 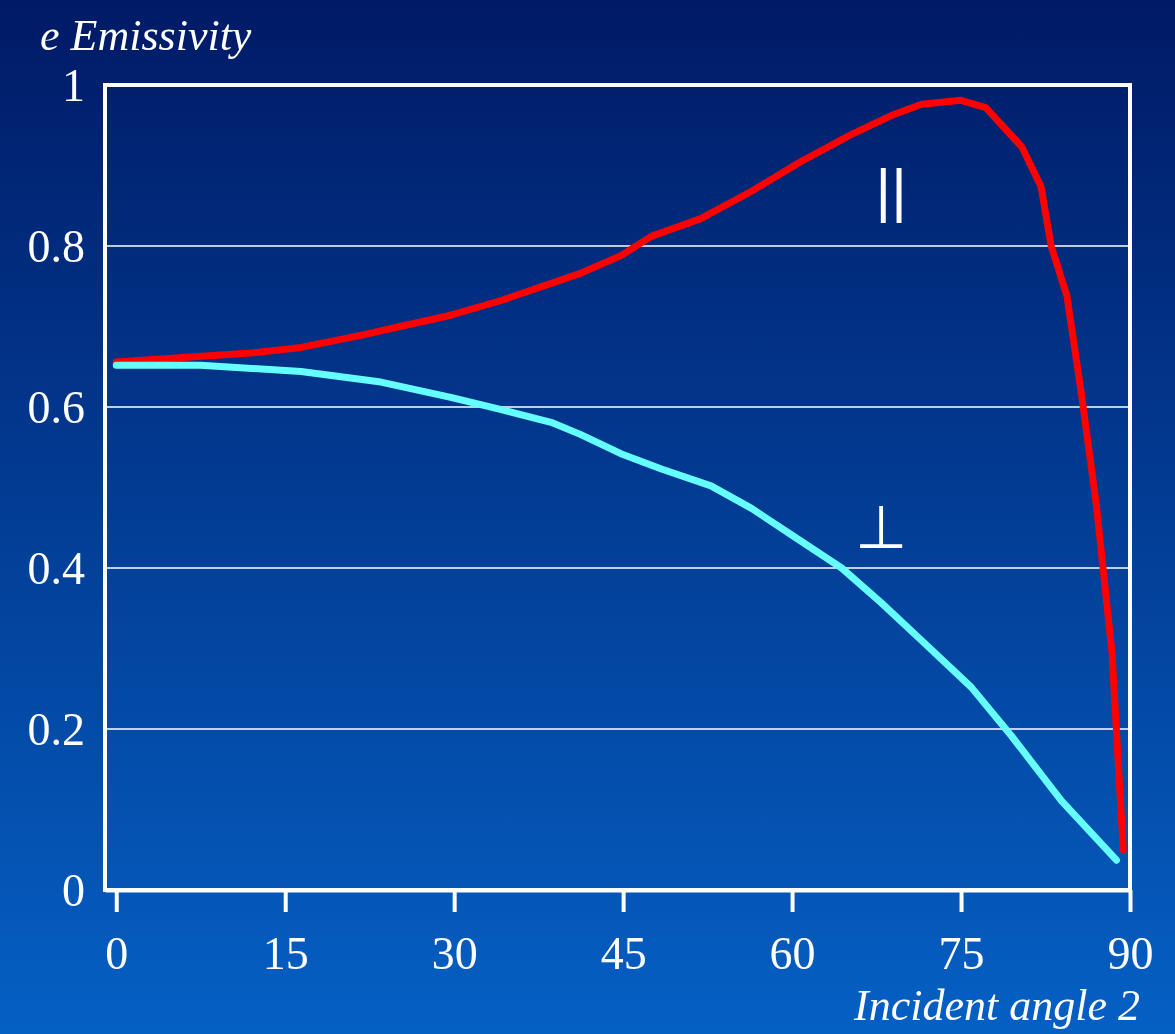 I want to click on x-tick-label: 60, so click(x=792, y=953).